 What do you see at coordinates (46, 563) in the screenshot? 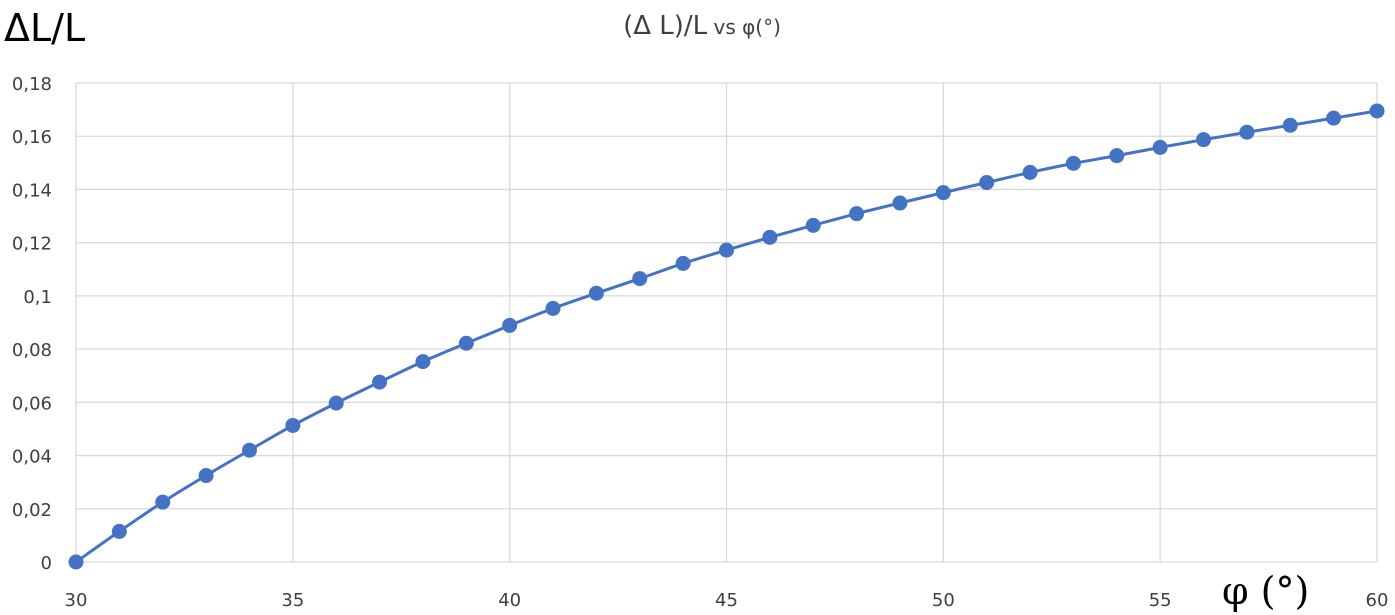
I see `y-tick-label: 0` at bounding box center [46, 563].